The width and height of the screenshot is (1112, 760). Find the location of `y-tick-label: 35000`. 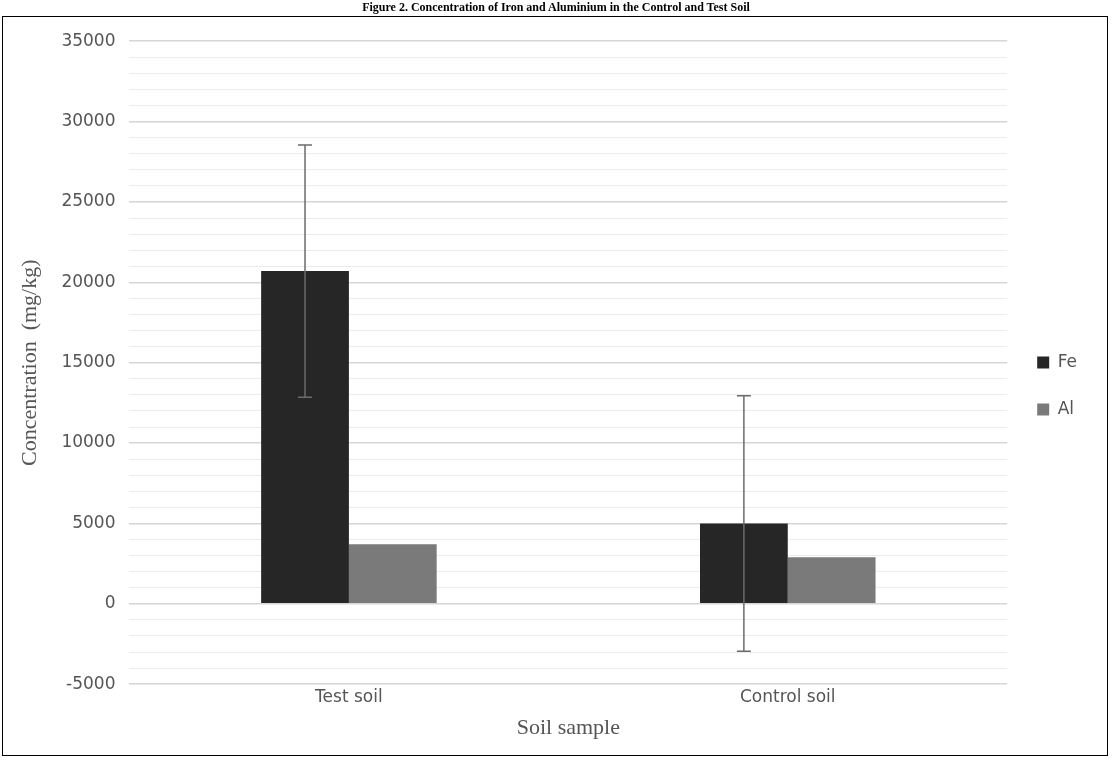

y-tick-label: 35000 is located at coordinates (88, 39).